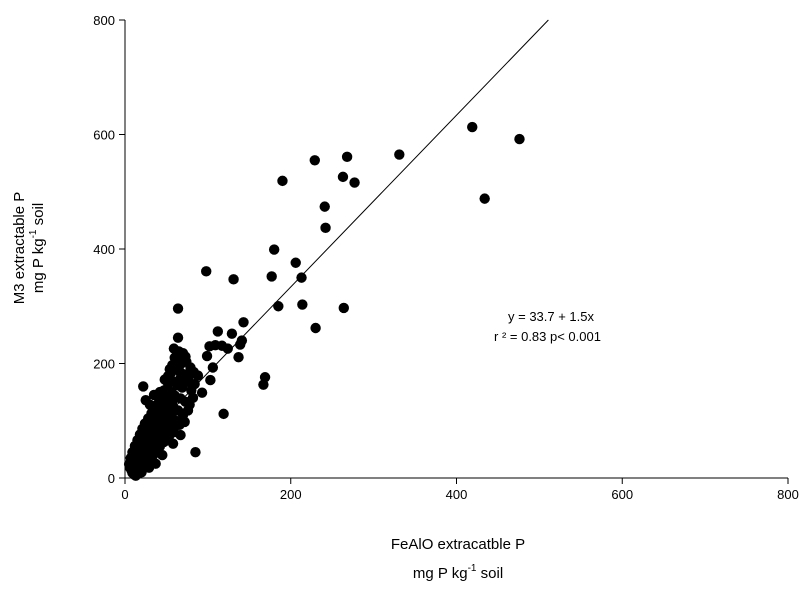  What do you see at coordinates (19, 248) in the screenshot?
I see `y-axis-title-line1: M3 extractable P` at bounding box center [19, 248].